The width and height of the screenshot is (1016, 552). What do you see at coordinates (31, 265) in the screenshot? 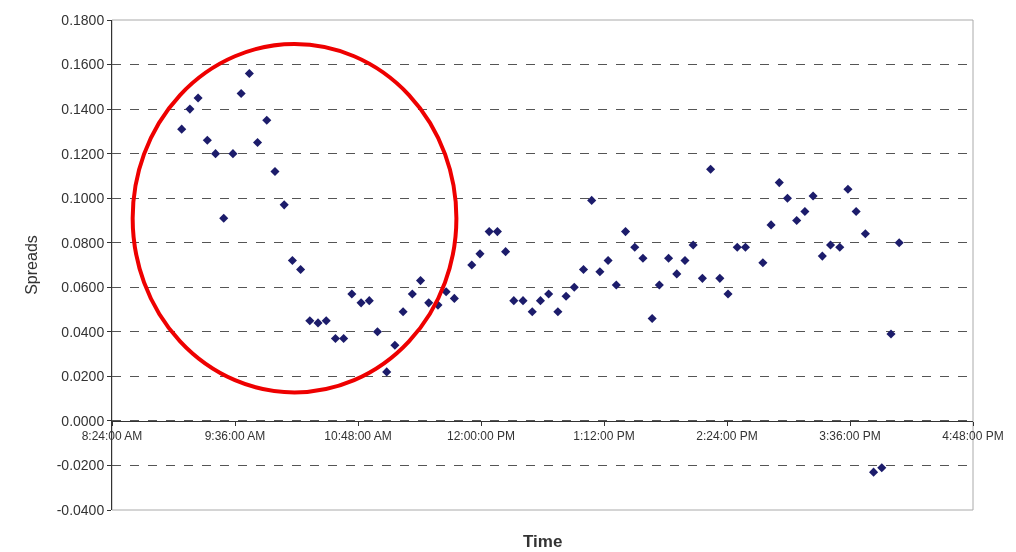
I see `y-axis-title: Spreads` at bounding box center [31, 265].